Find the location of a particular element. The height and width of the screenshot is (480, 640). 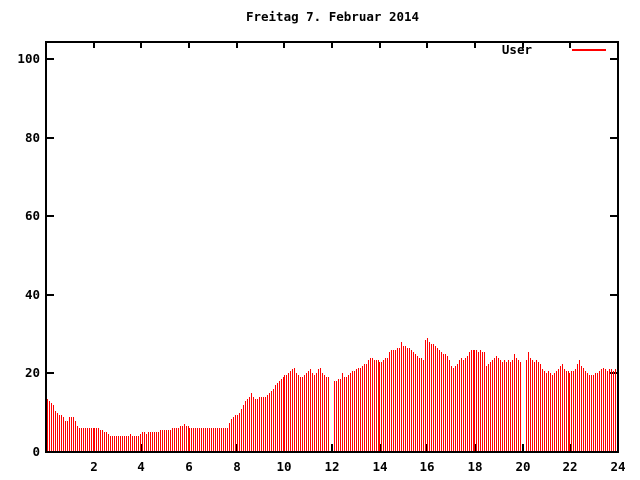

legend-line-sample-icon is located at coordinates (589, 50).